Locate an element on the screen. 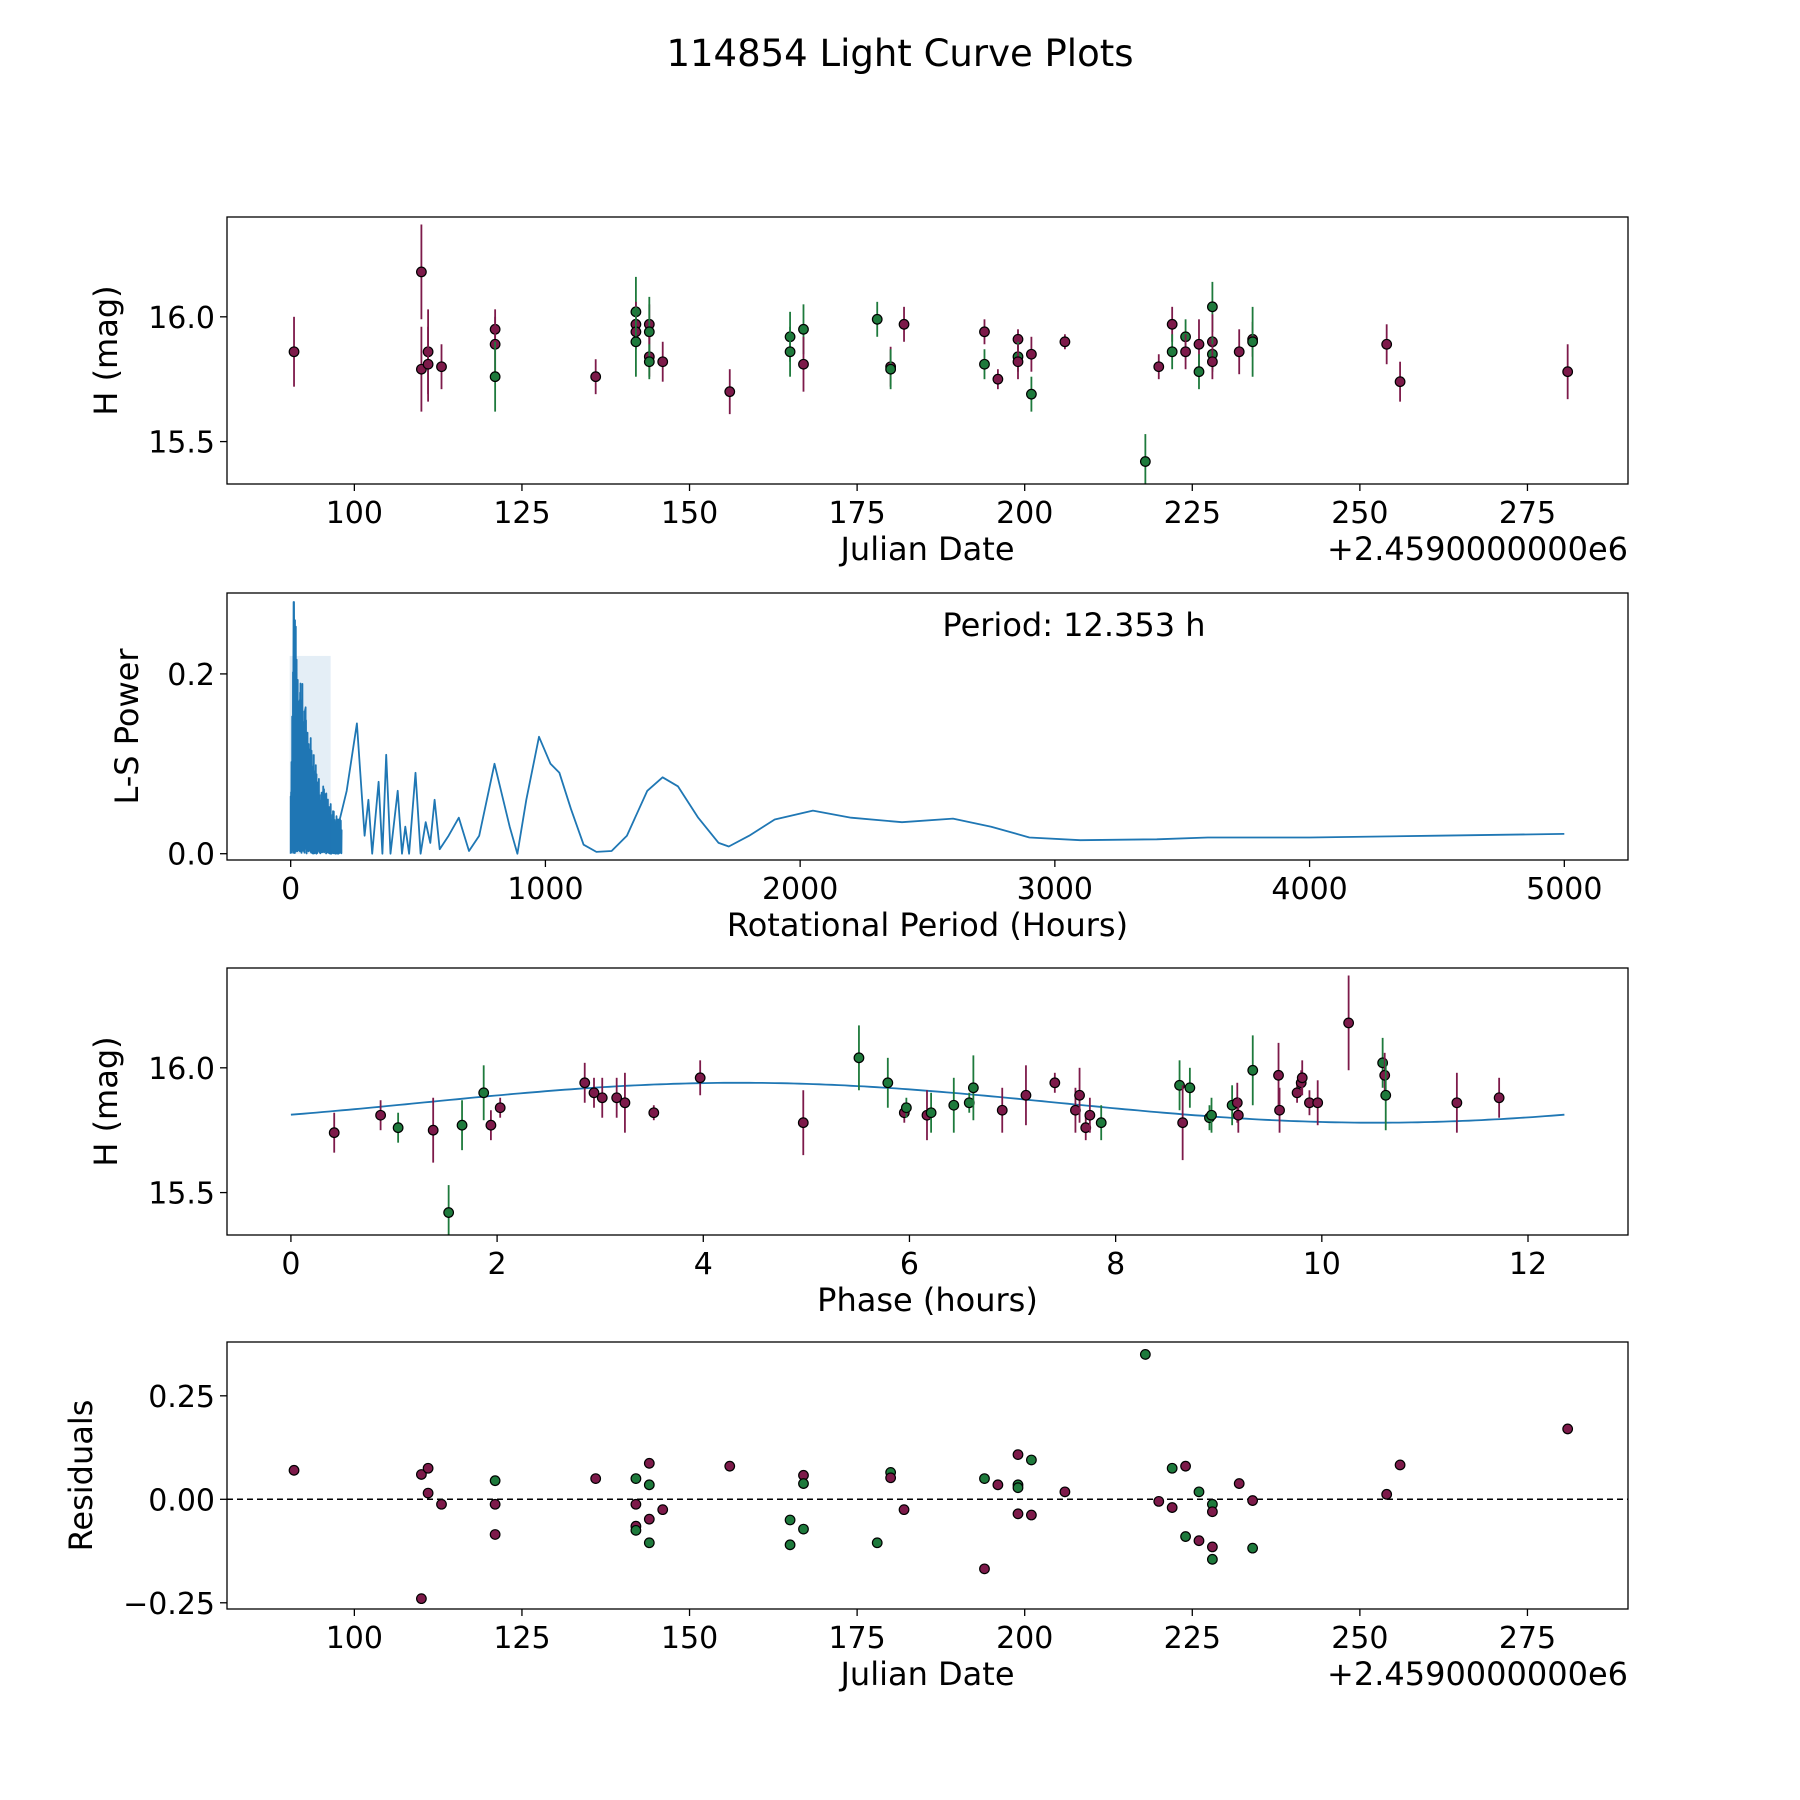  raw-xtick-label: 200 is located at coordinates (1024, 513).